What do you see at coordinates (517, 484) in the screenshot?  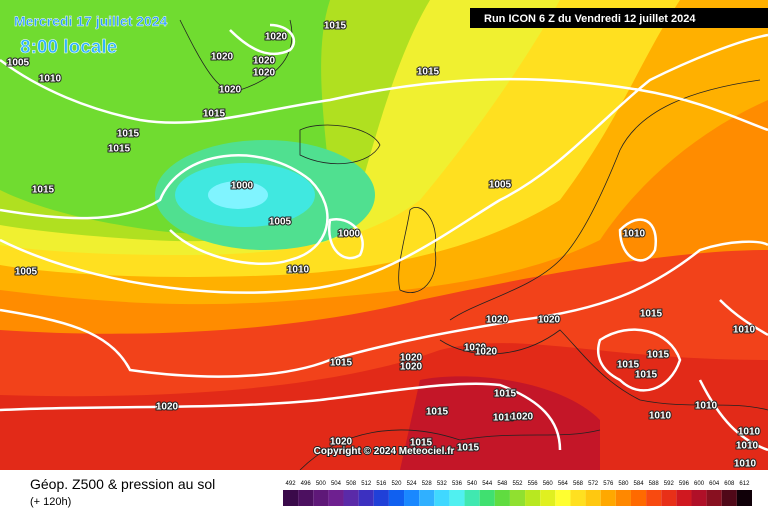 I see `legend-label: 552` at bounding box center [517, 484].